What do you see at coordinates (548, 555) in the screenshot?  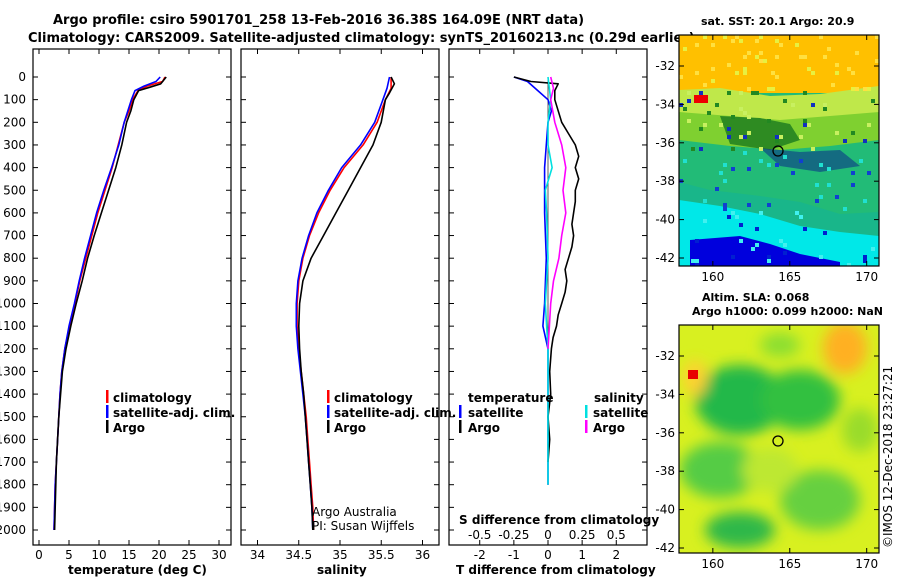 I see `x-tick-label: 0` at bounding box center [548, 555].